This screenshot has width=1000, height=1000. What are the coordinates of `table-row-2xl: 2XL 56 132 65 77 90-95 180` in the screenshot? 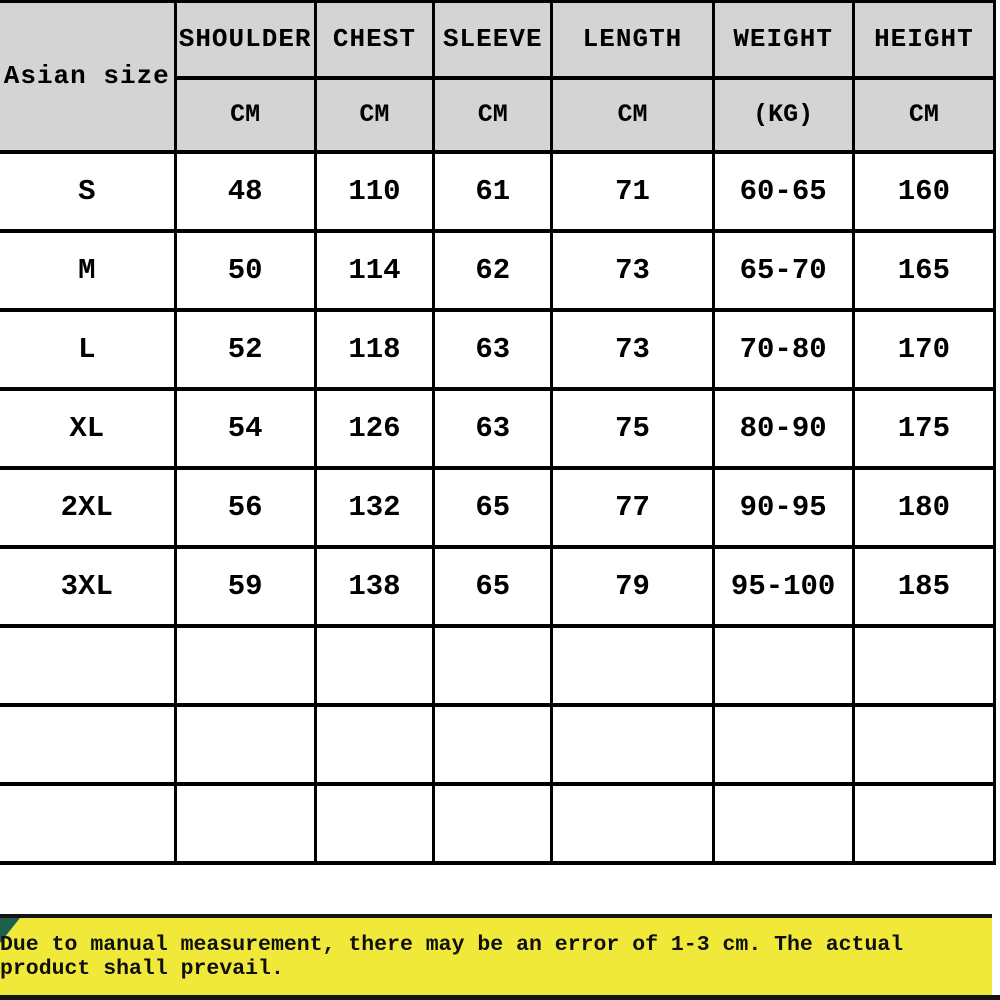 It's located at (498, 507).